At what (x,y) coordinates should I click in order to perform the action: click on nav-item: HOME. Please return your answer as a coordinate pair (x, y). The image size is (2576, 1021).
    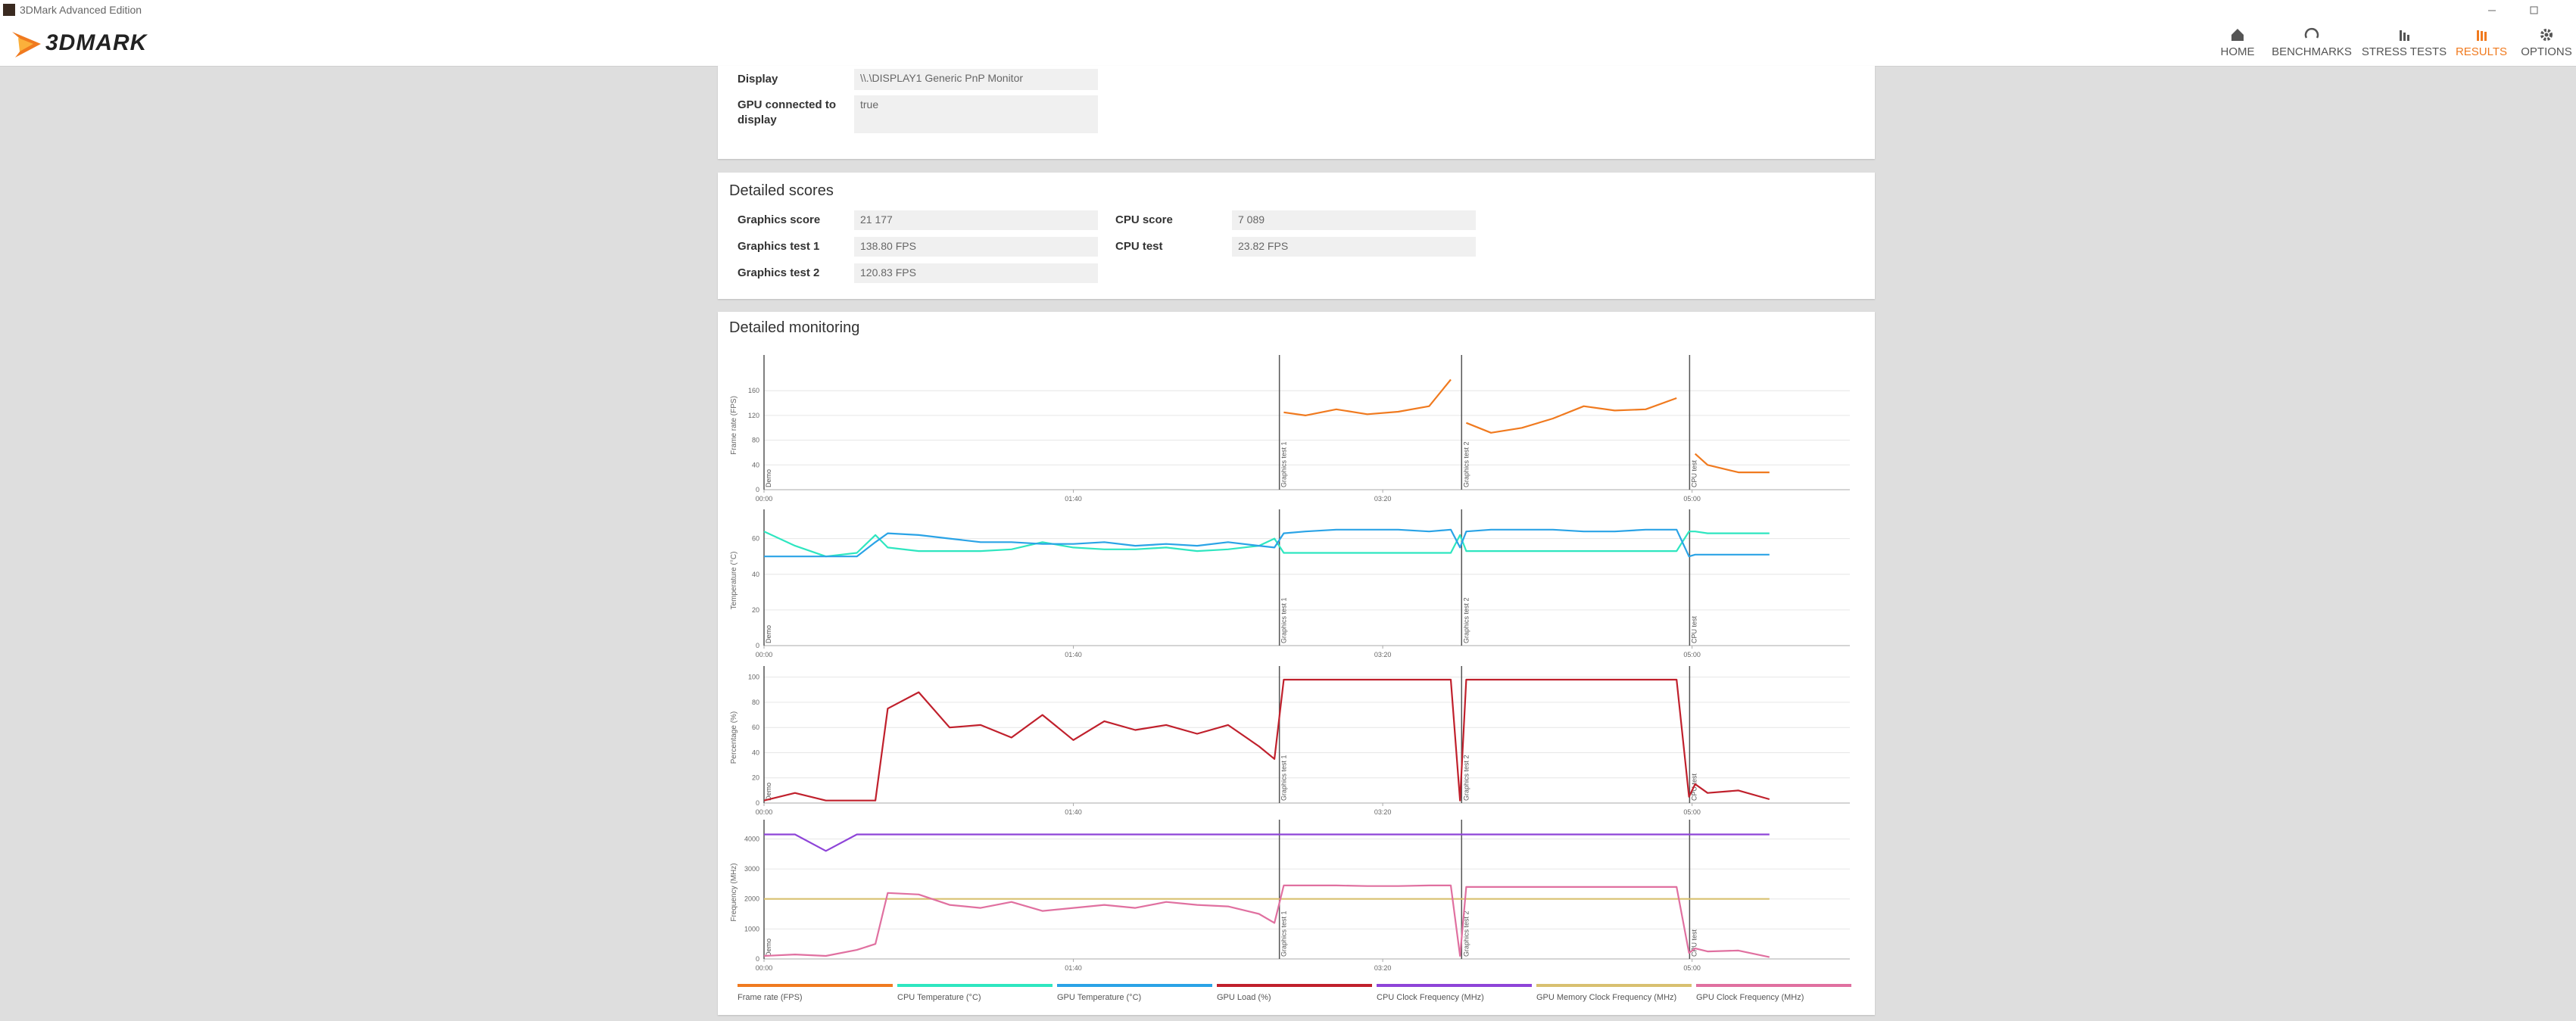
    Looking at the image, I should click on (2237, 51).